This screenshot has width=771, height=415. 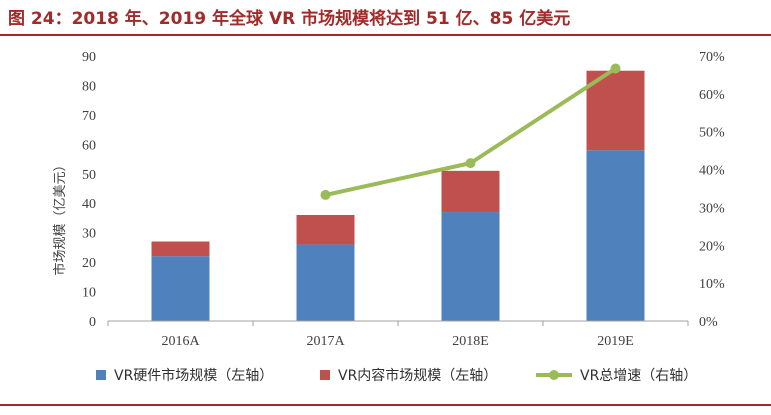 What do you see at coordinates (89, 263) in the screenshot?
I see `y-tick-label: 20` at bounding box center [89, 263].